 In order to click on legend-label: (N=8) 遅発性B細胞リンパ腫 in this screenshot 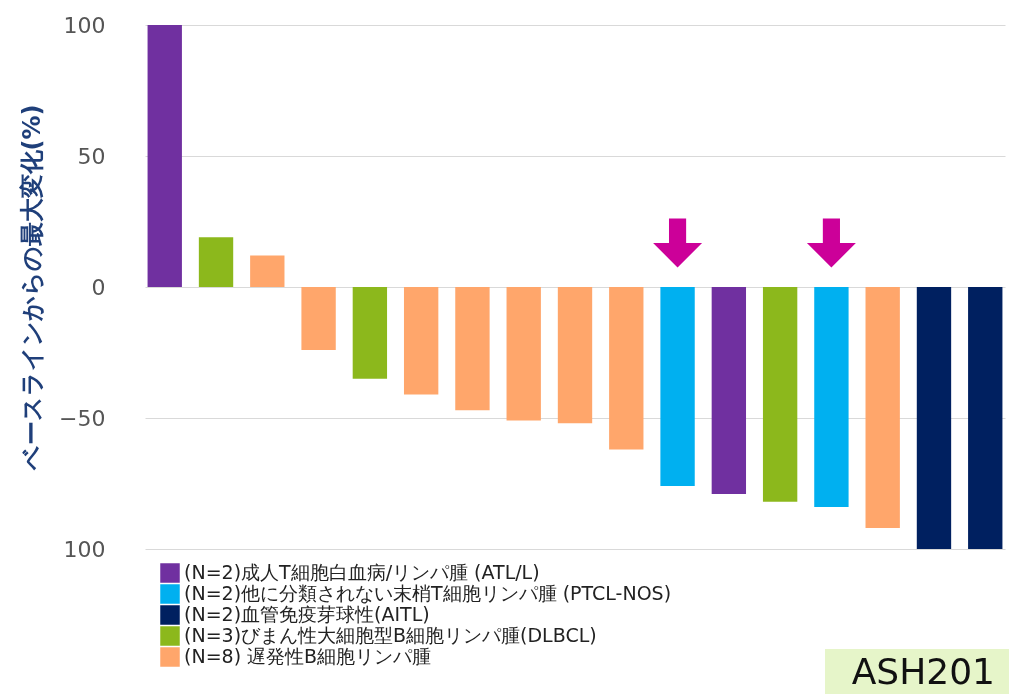, I will do `click(308, 656)`.